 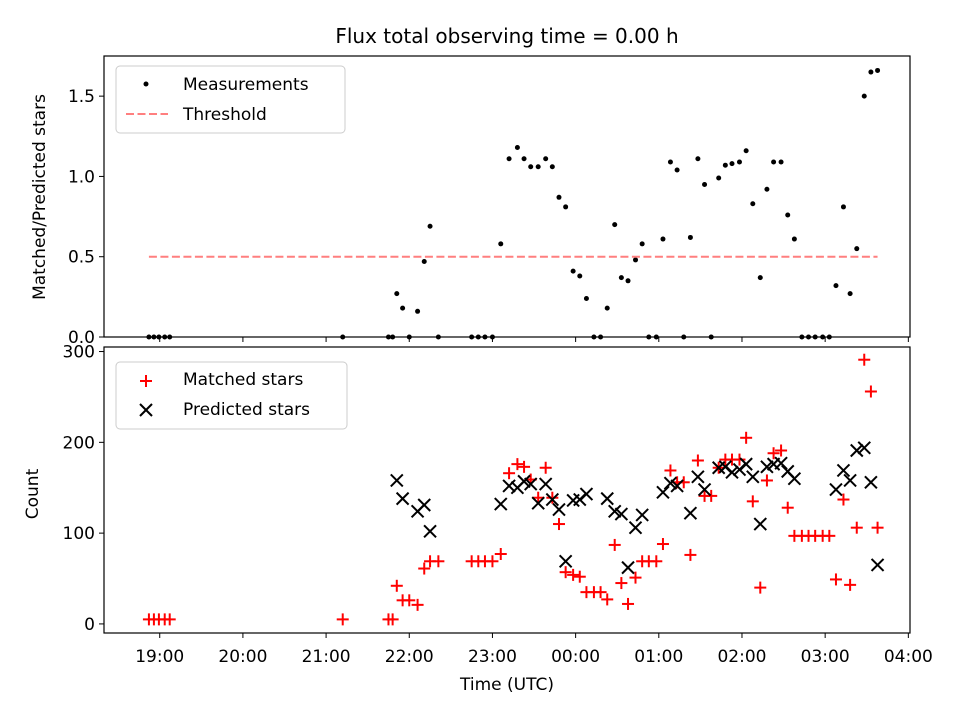 What do you see at coordinates (86, 217) in the screenshot?
I see `ratio-y-ticks: 0.0 0.5 1.0 1.5` at bounding box center [86, 217].